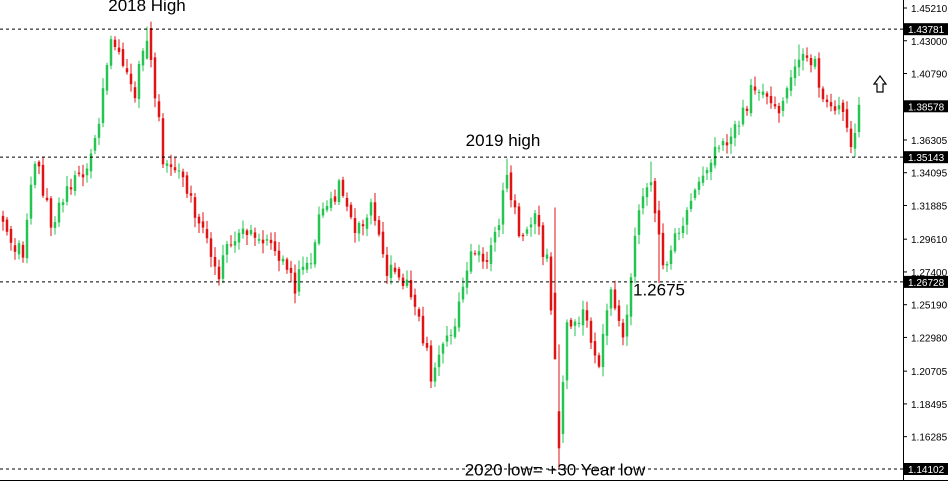 This screenshot has height=499, width=948. What do you see at coordinates (926, 470) in the screenshot?
I see `price-level-label: 1.14102` at bounding box center [926, 470].